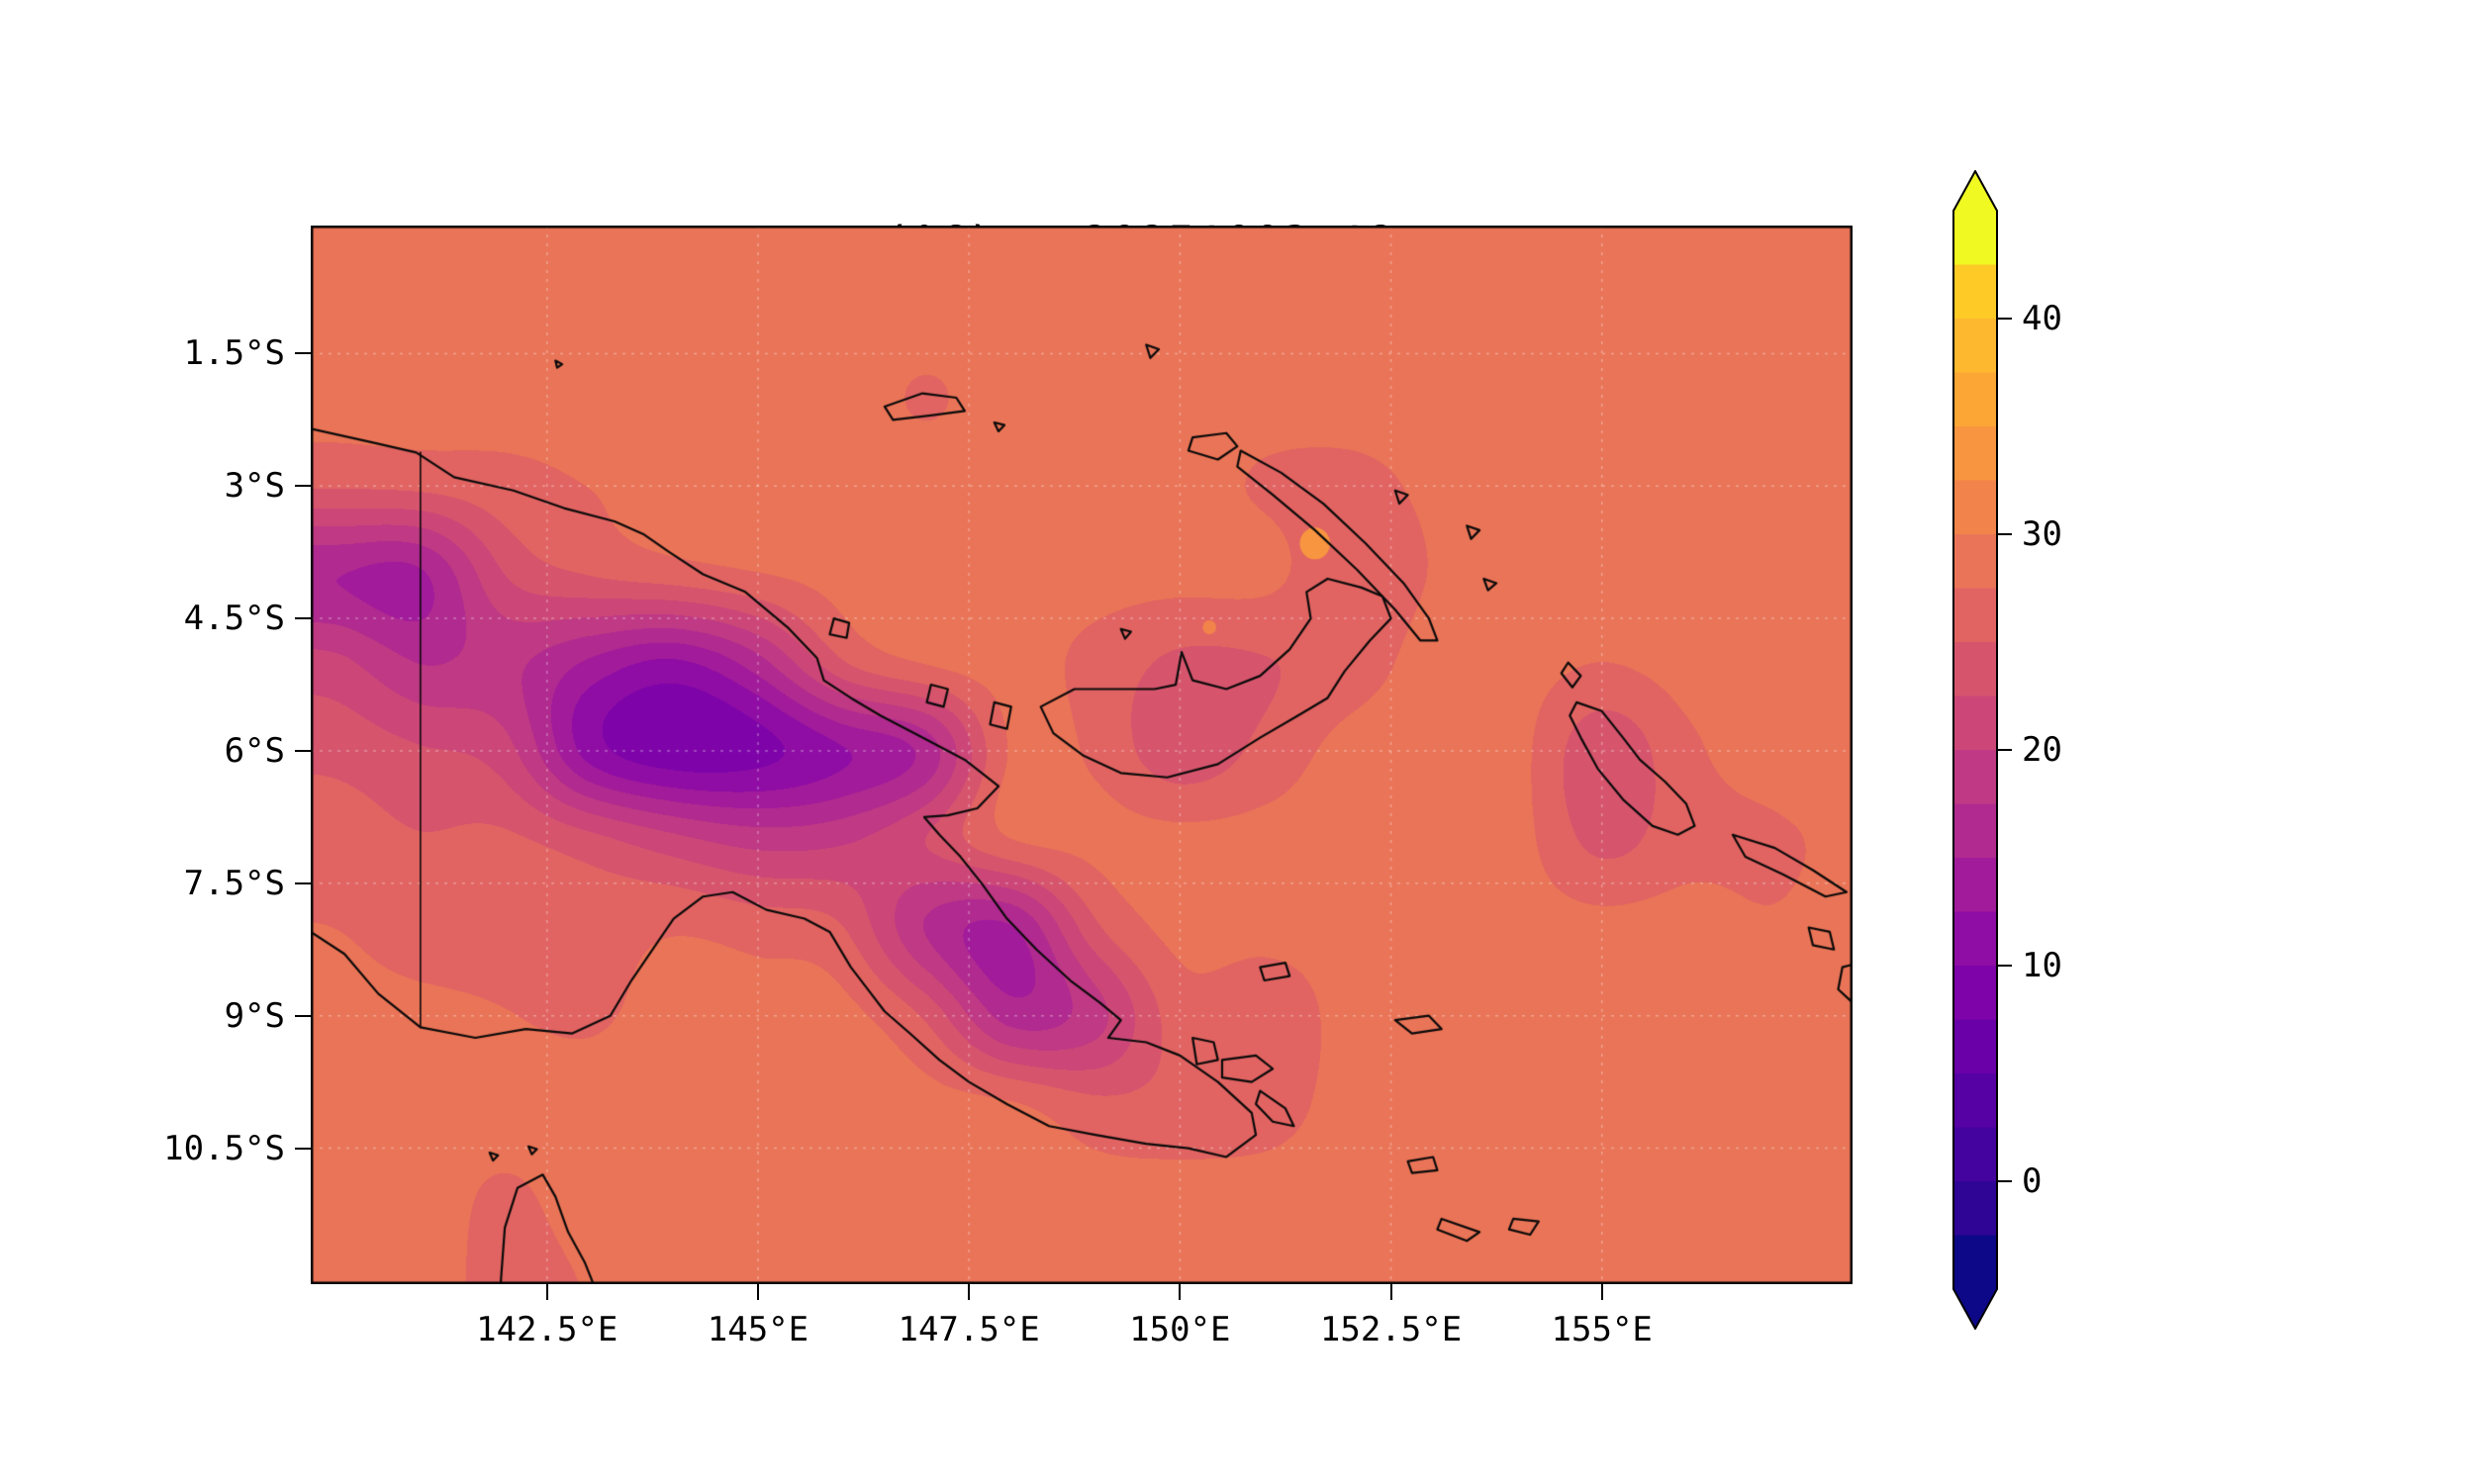  What do you see at coordinates (234, 883) in the screenshot?
I see `y-axis-tick-label: 7.5°S` at bounding box center [234, 883].